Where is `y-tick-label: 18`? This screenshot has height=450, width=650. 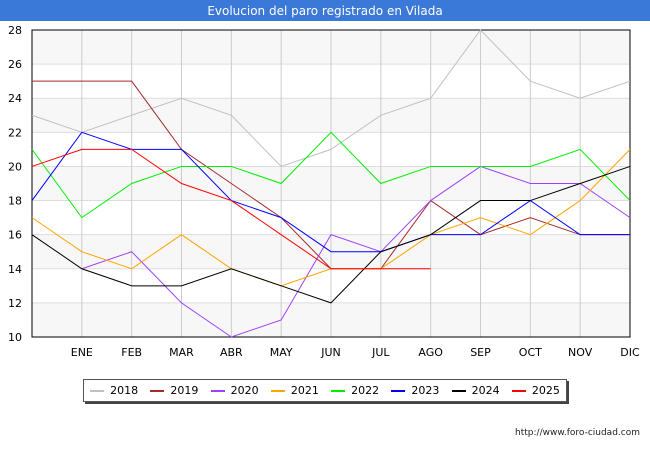
y-tick-label: 18 is located at coordinates (15, 201).